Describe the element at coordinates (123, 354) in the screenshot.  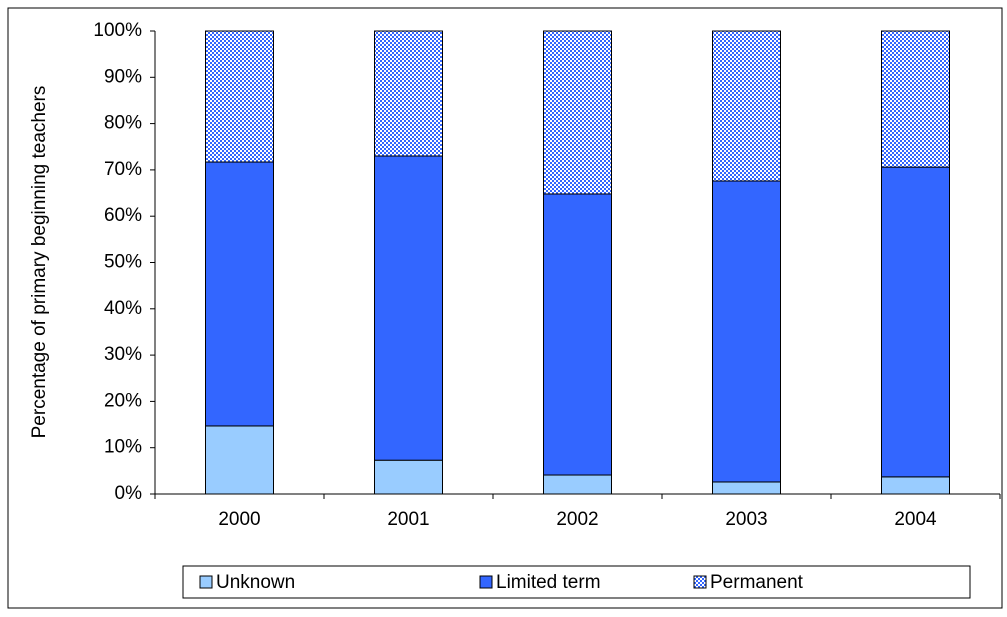
I see `y-tick-label: 30%` at that location.